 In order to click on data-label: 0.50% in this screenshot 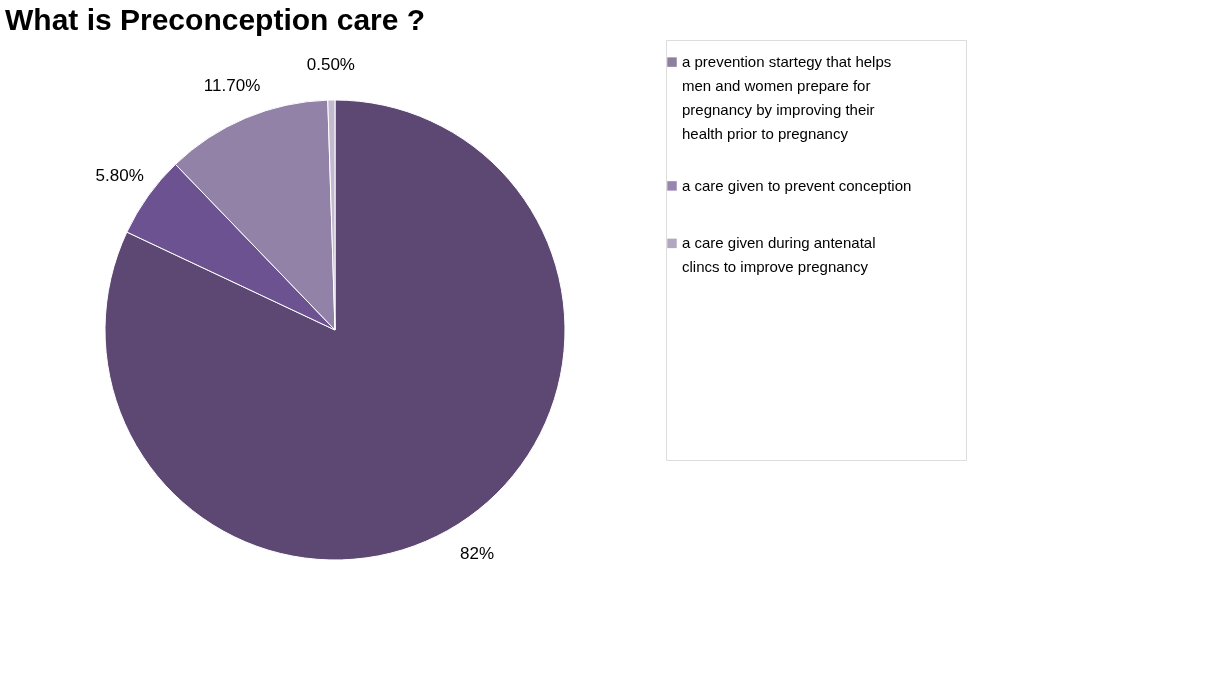, I will do `click(330, 65)`.